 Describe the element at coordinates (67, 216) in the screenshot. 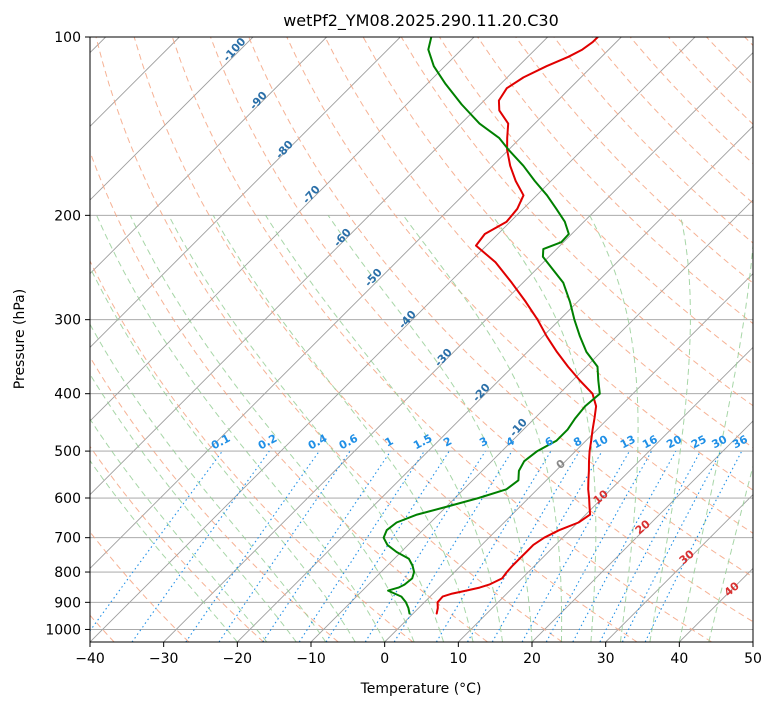

I see `y-tick-label: 200` at that location.